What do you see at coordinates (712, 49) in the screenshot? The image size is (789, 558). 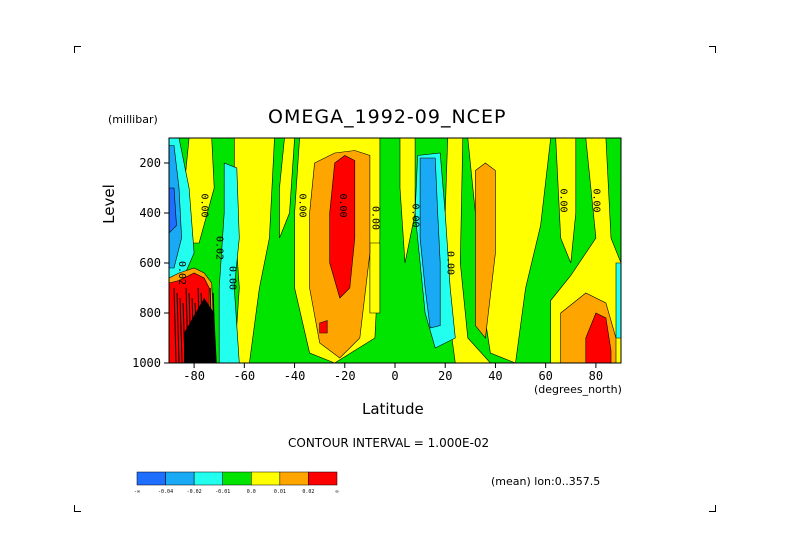 I see `crop-mark-top-right` at bounding box center [712, 49].